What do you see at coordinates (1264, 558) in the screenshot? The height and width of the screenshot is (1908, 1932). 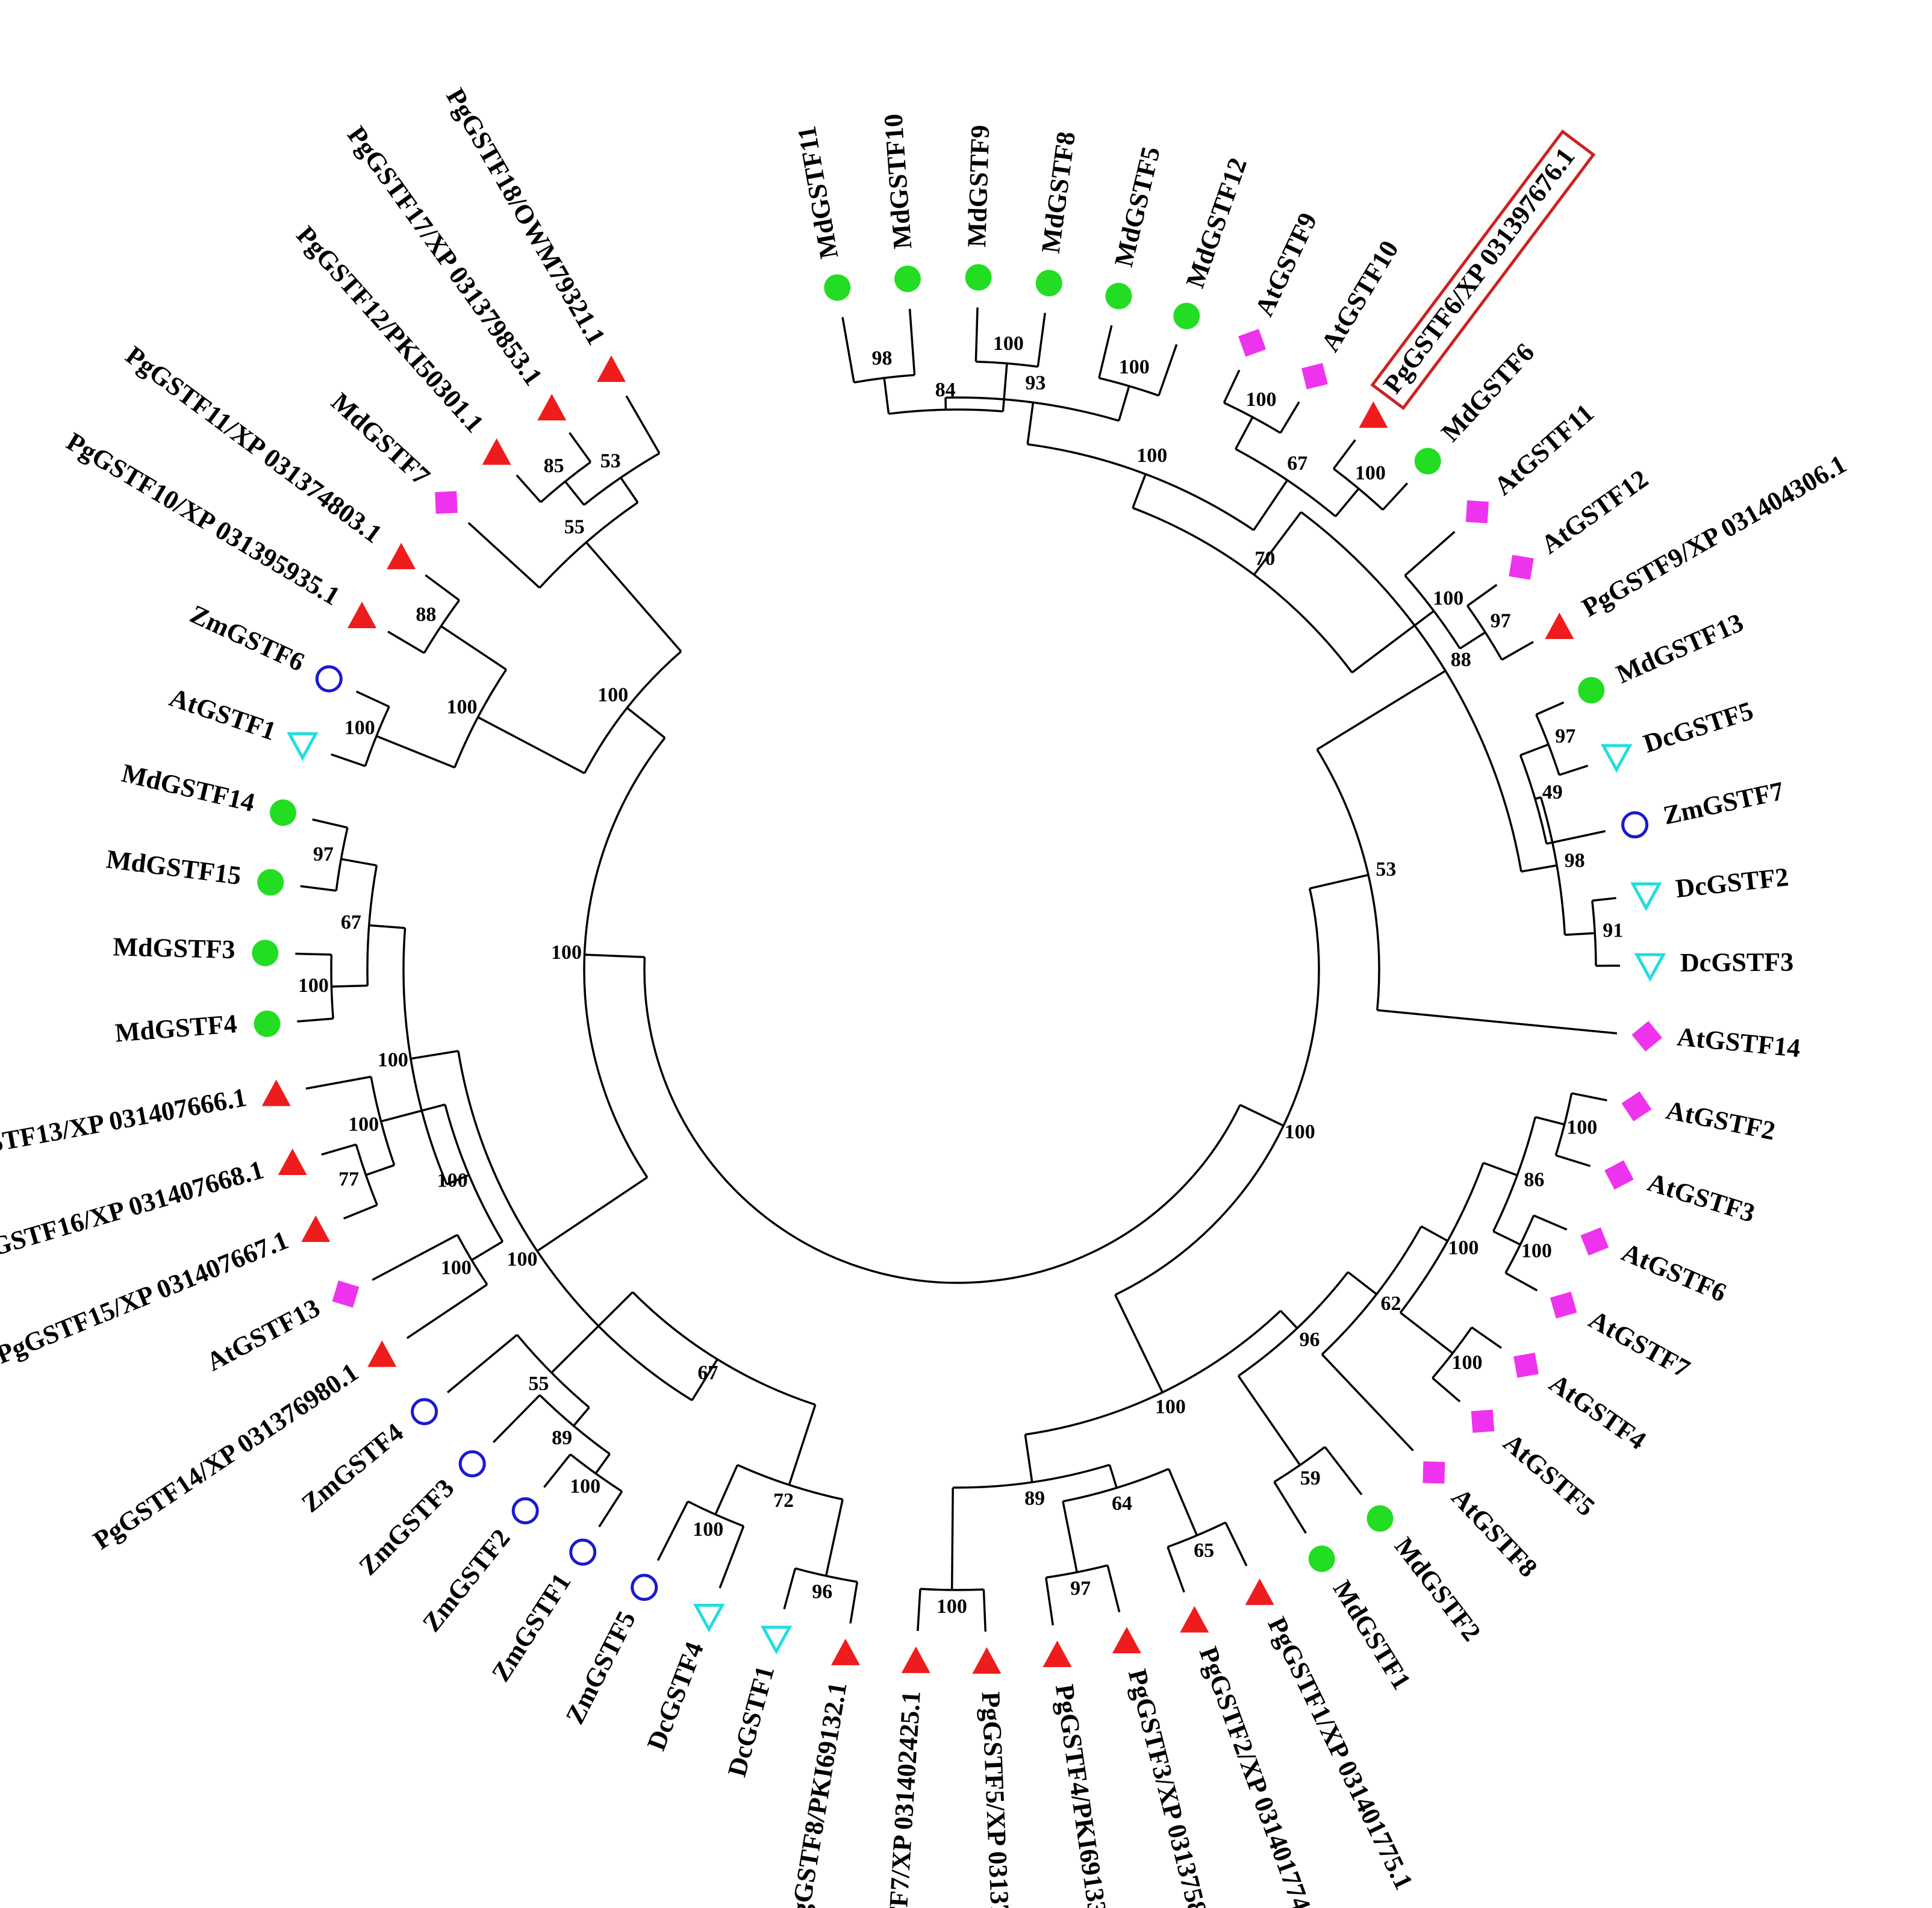 I see `bootstrap-value: 70` at bounding box center [1264, 558].